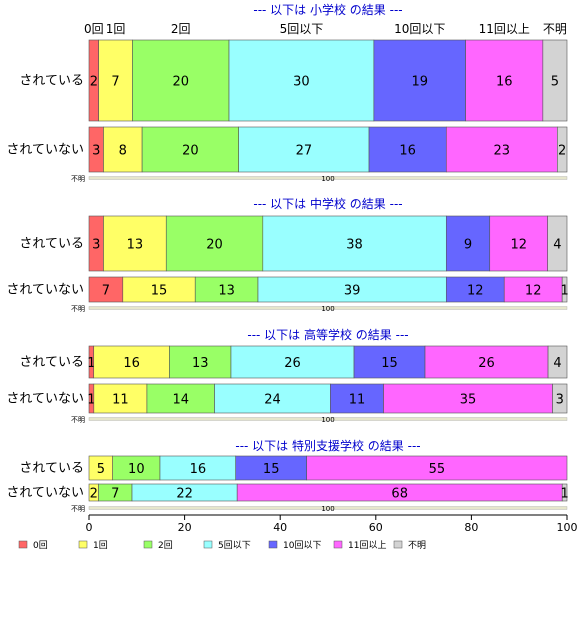 This screenshot has height=636, width=580. What do you see at coordinates (301, 82) in the screenshot?
I see `data-label: 30` at bounding box center [301, 82].